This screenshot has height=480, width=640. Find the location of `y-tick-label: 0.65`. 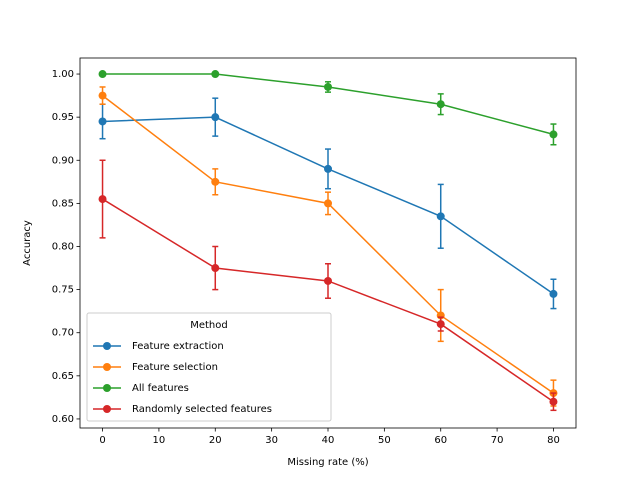

y-tick-label: 0.65 is located at coordinates (63, 376).